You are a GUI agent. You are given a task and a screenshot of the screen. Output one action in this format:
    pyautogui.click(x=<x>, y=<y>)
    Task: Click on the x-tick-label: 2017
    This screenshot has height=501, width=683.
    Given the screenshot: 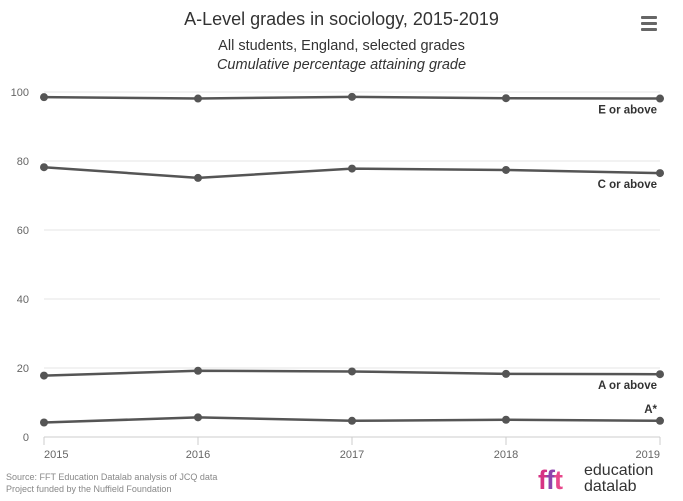 What is the action you would take?
    pyautogui.click(x=352, y=455)
    